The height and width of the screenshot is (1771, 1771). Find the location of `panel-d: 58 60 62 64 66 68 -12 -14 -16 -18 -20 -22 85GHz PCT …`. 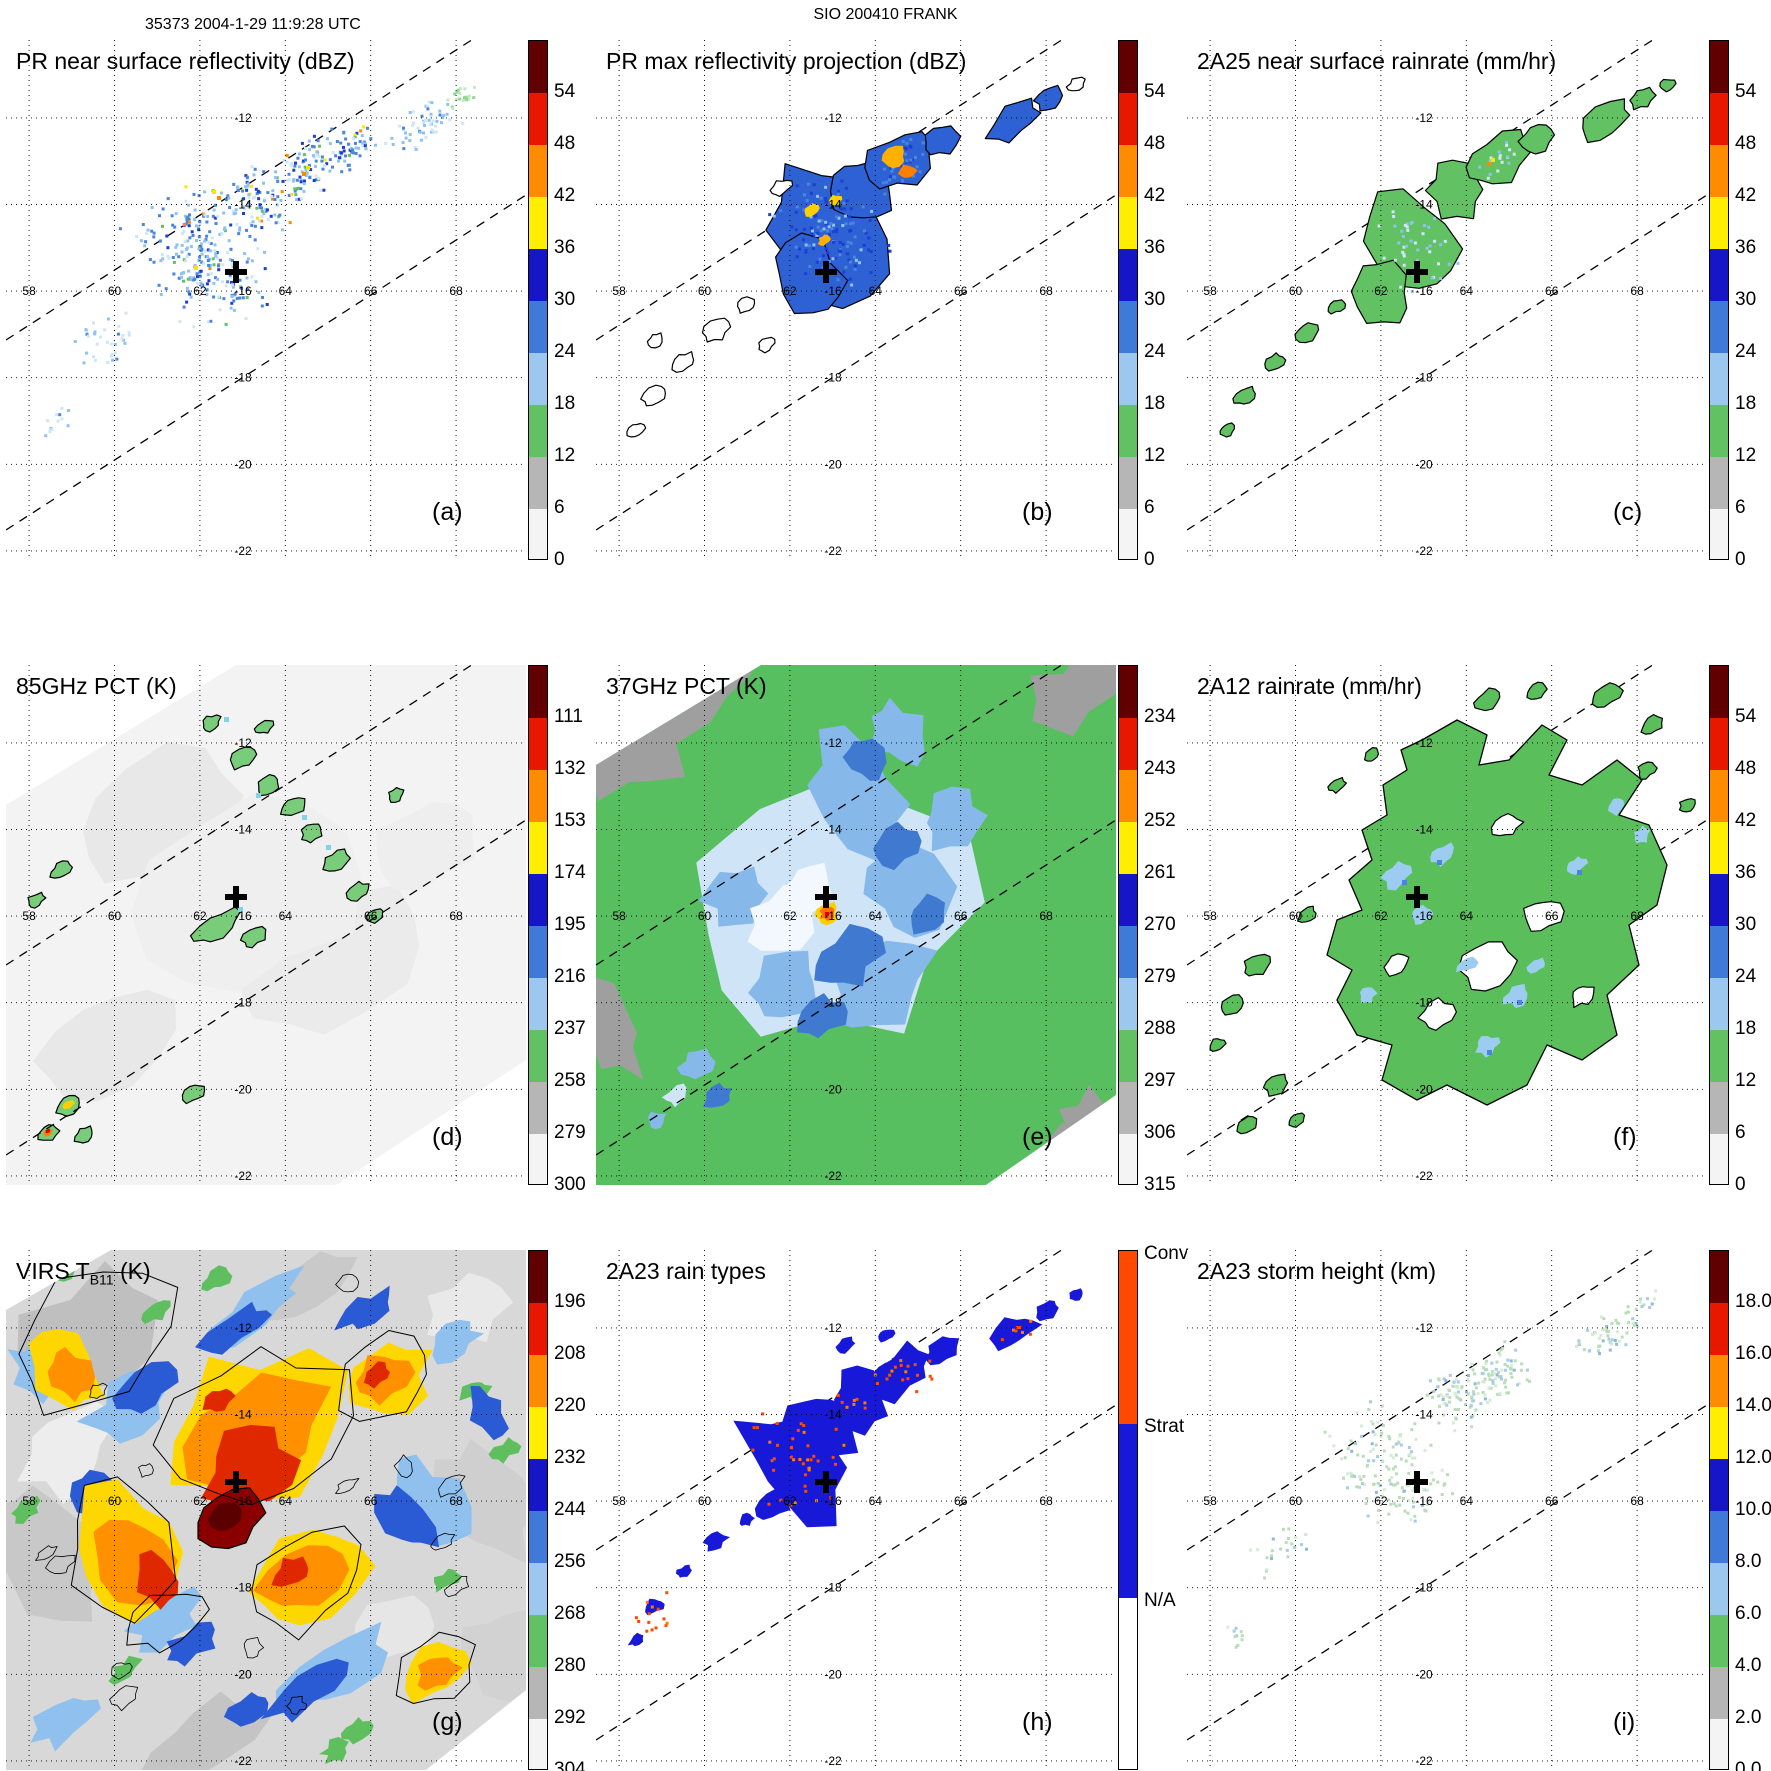

panel-d: 58 60 62 64 66 68 -12 -14 -16 -18 -20 -22 85GHz PCT … is located at coordinates (295, 930).